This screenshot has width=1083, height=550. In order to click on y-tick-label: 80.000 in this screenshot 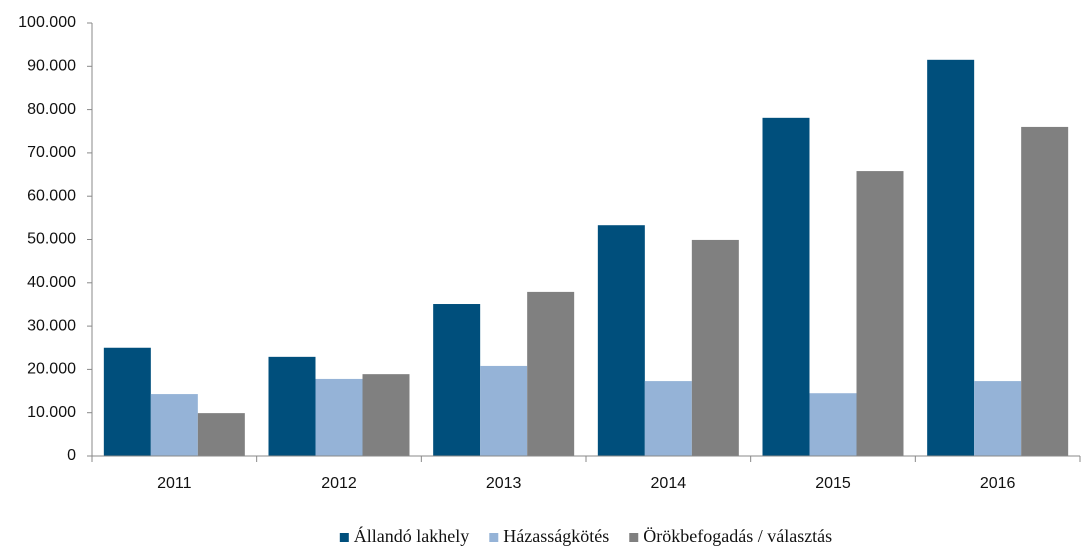, I will do `click(51, 109)`.